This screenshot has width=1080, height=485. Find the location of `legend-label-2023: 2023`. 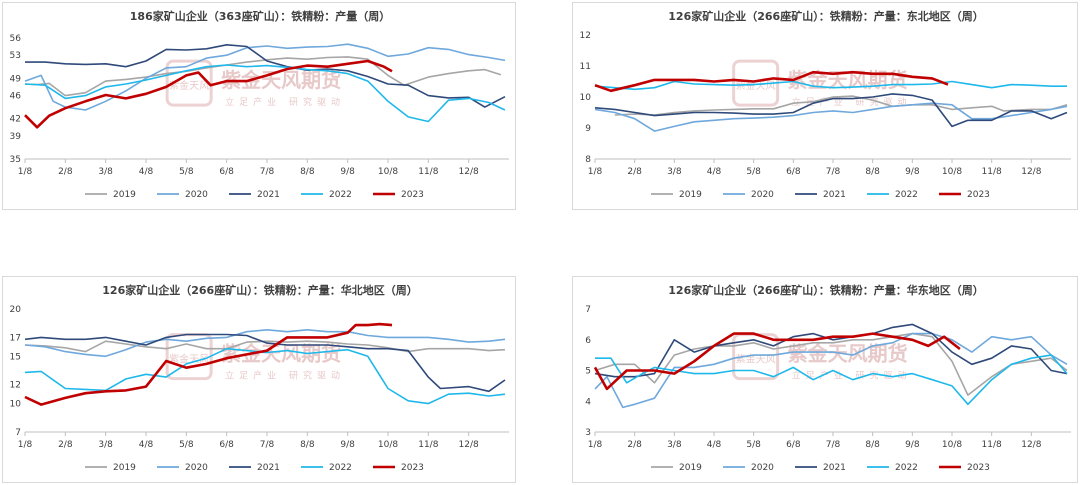

legend-label-2023: 2023 is located at coordinates (978, 468).